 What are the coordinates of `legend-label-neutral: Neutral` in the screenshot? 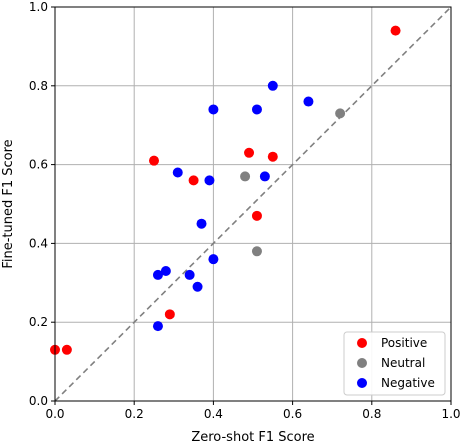 It's located at (403, 363).